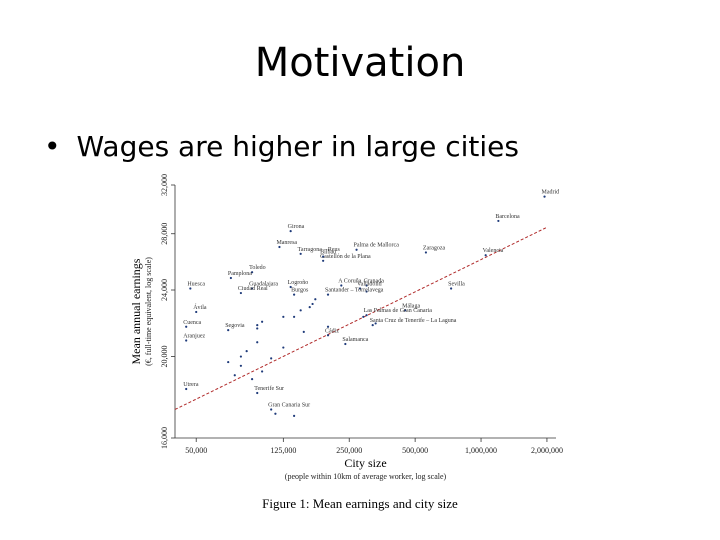 This screenshot has height=540, width=720. Describe the element at coordinates (164, 234) in the screenshot. I see `y-tick-label: 28,000` at that location.